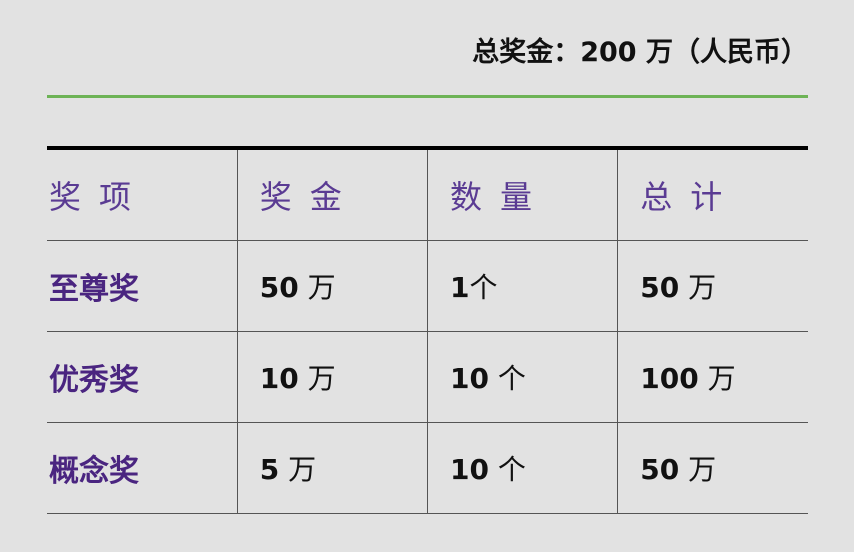 This screenshot has height=552, width=854. Describe the element at coordinates (142, 377) in the screenshot. I see `award-name: 优秀奖` at that location.